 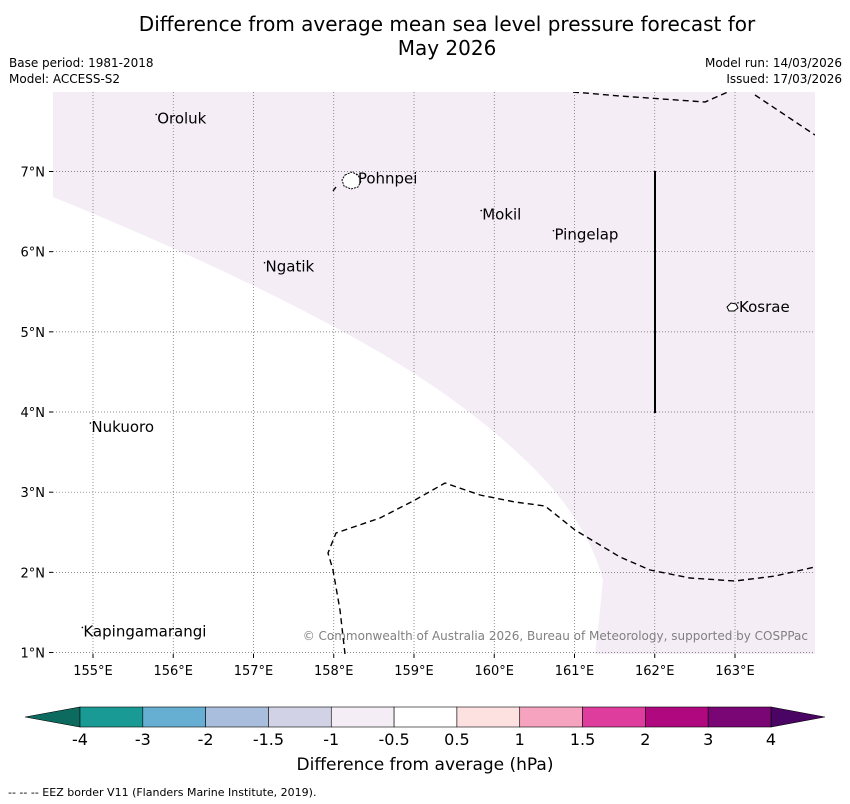 What do you see at coordinates (655, 671) in the screenshot?
I see `lon-tick-label: 162°E` at bounding box center [655, 671].